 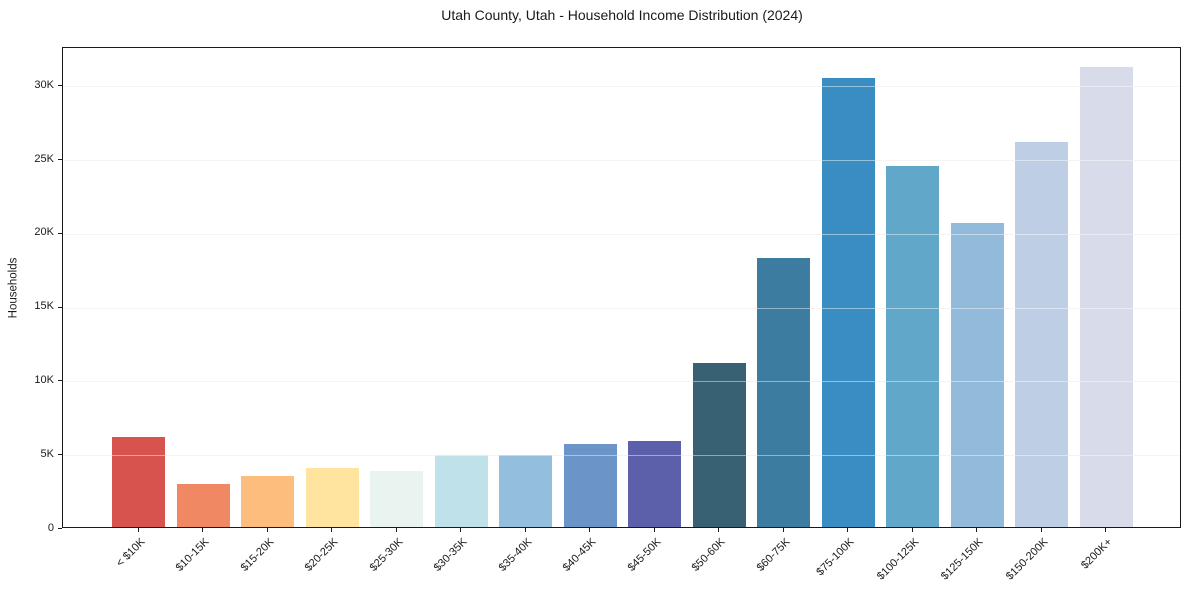 I want to click on y-tick-label: 20K, so click(x=44, y=232).